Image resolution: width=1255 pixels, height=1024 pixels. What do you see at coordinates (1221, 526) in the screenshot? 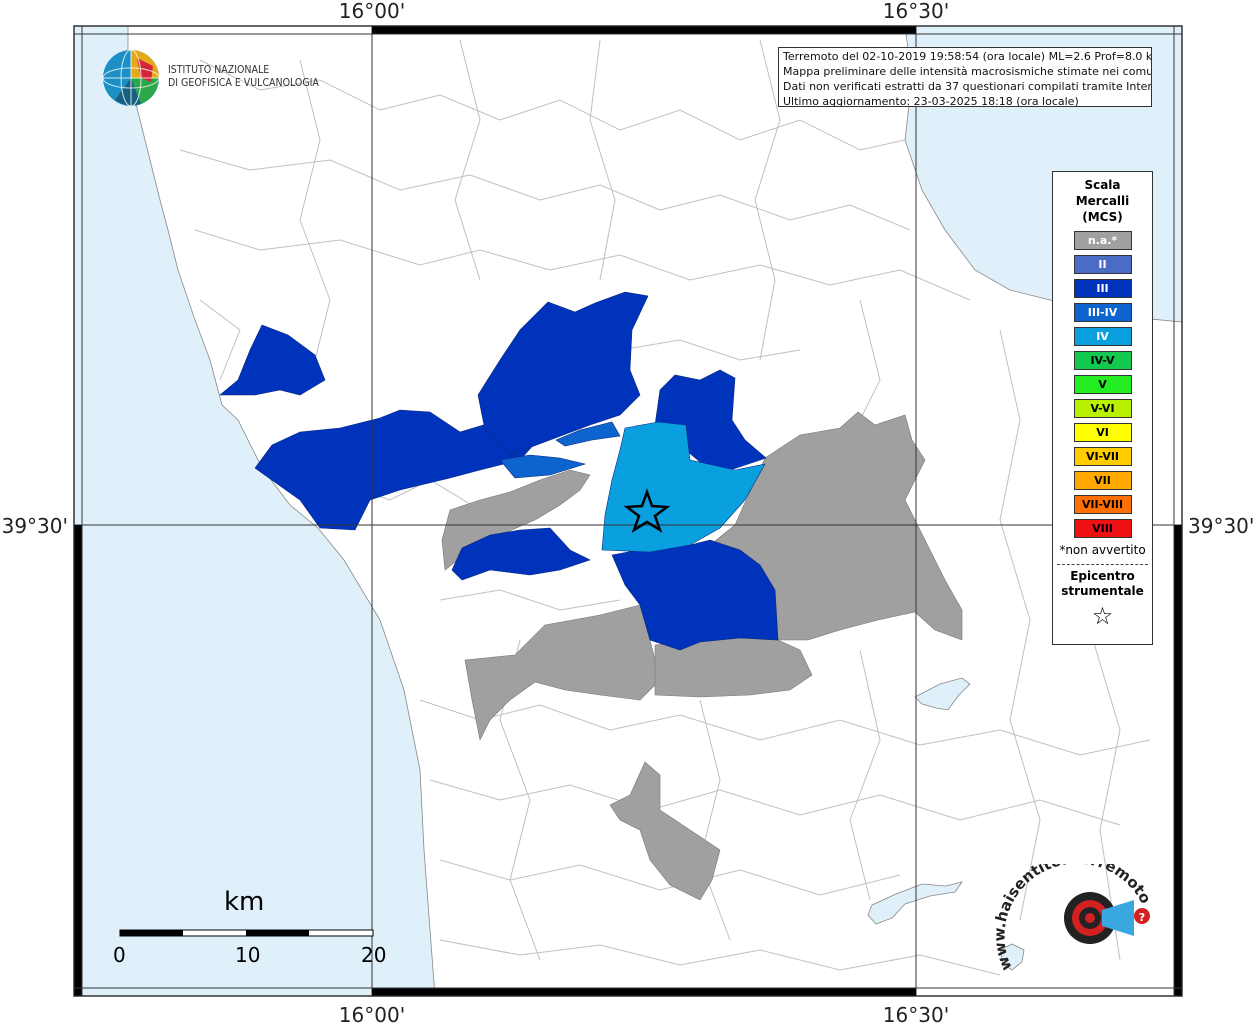
I see `lat-label-right: 39°30'` at bounding box center [1221, 526].